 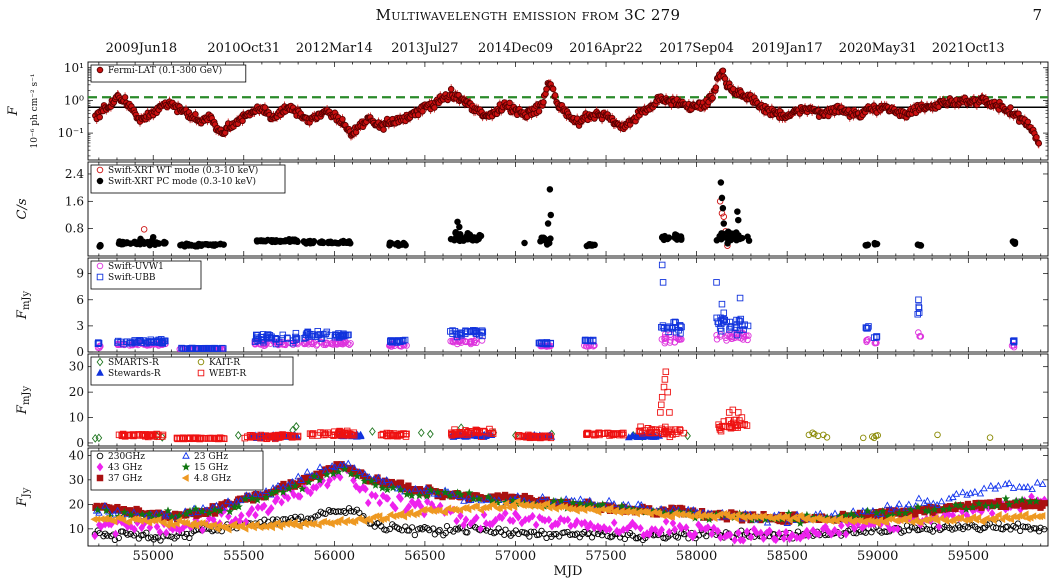 What do you see at coordinates (76, 480) in the screenshot?
I see `y-tick-label: 30` at bounding box center [76, 480].